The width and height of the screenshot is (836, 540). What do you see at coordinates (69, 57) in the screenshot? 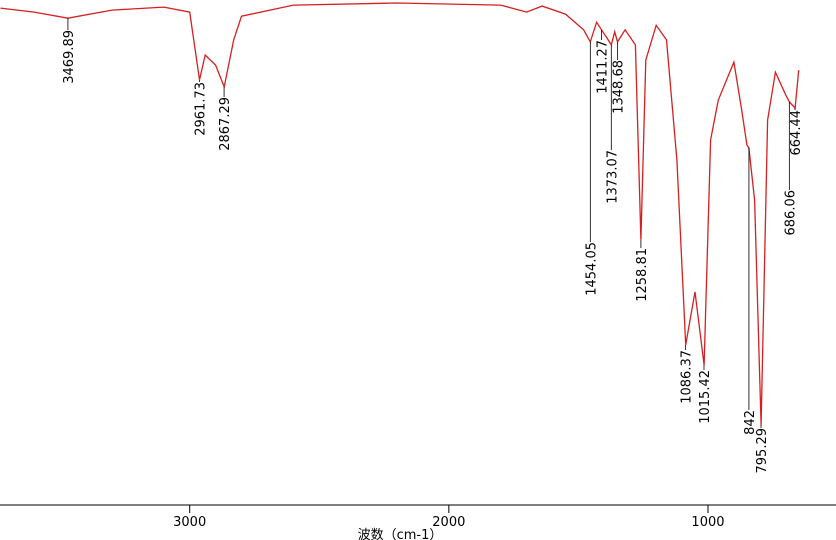
I see `peak-label: 3469.89` at bounding box center [69, 57].